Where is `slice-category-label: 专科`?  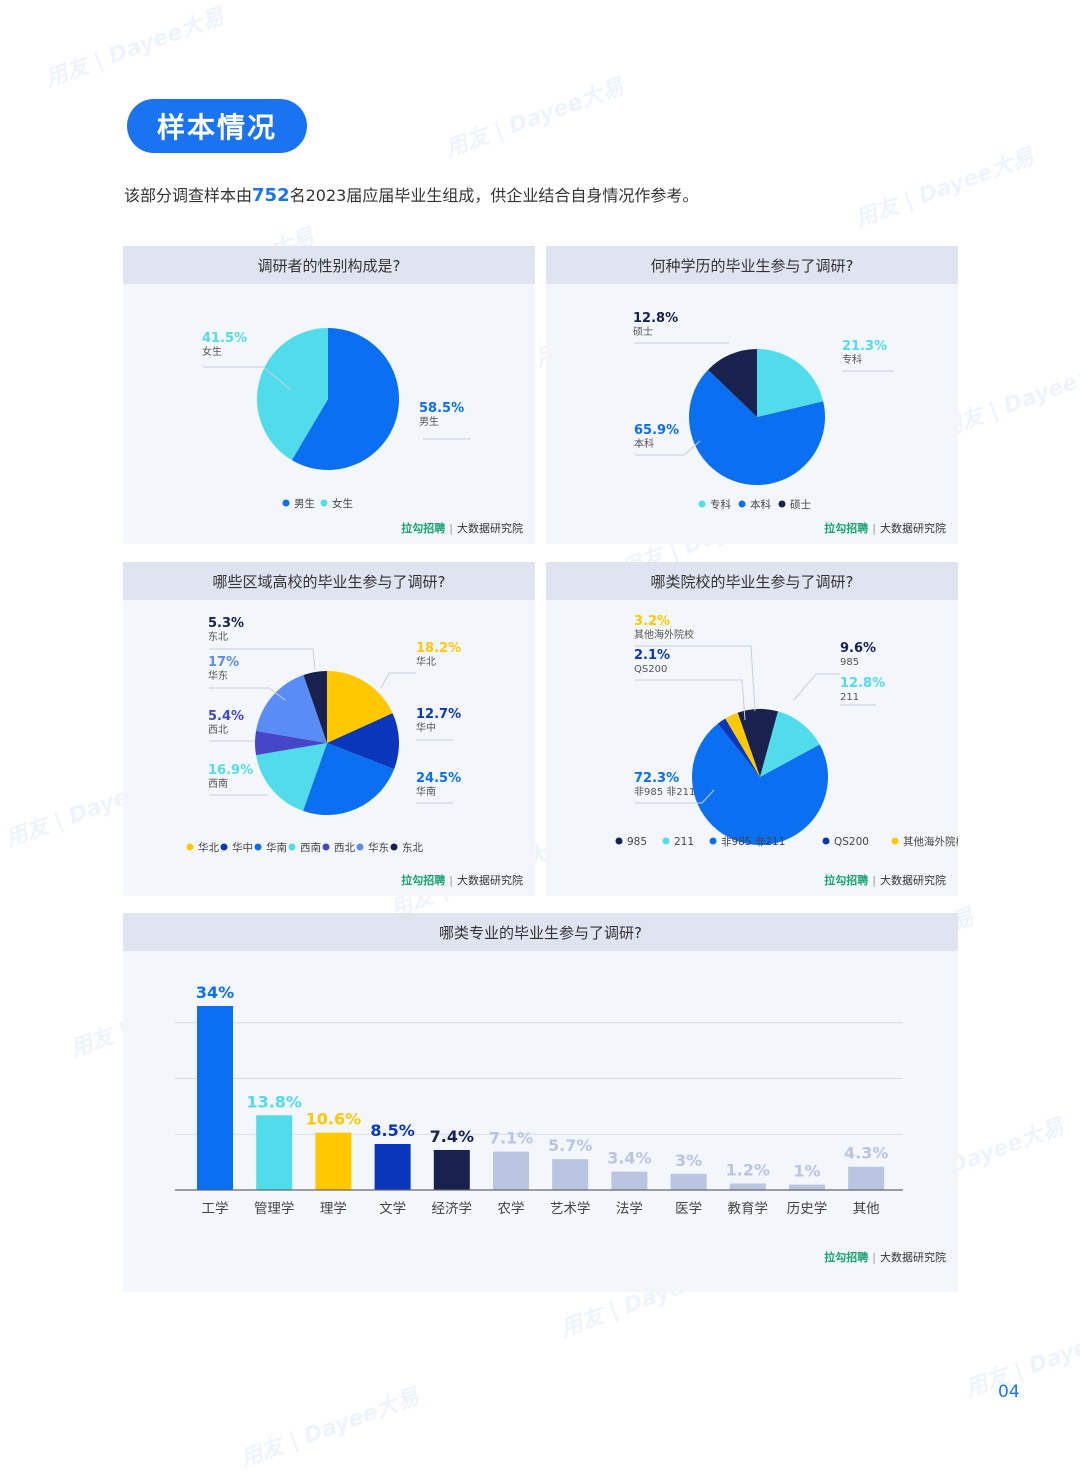
slice-category-label: 专科 is located at coordinates (852, 359).